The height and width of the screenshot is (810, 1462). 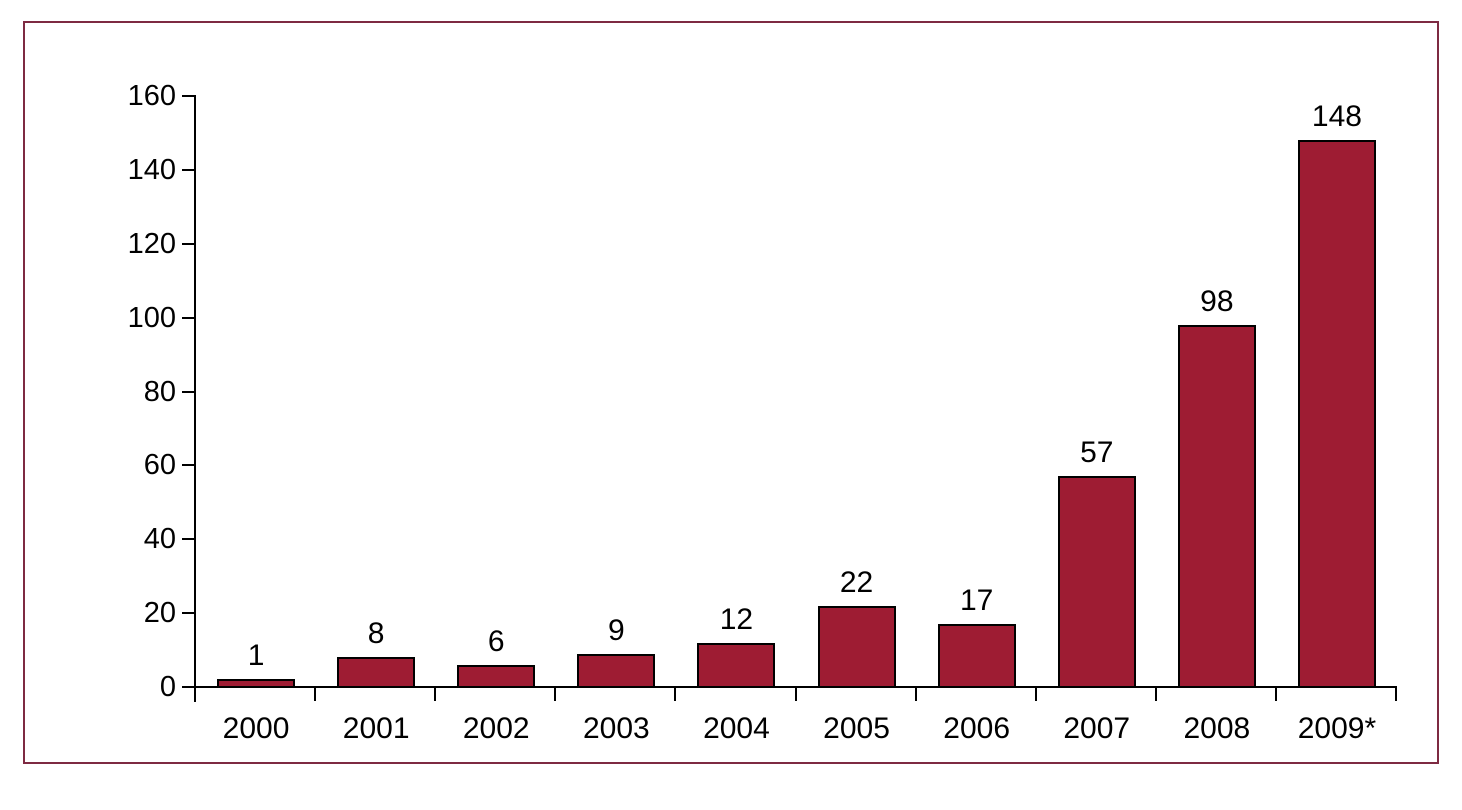 What do you see at coordinates (256, 655) in the screenshot?
I see `bar-value-label: 1` at bounding box center [256, 655].